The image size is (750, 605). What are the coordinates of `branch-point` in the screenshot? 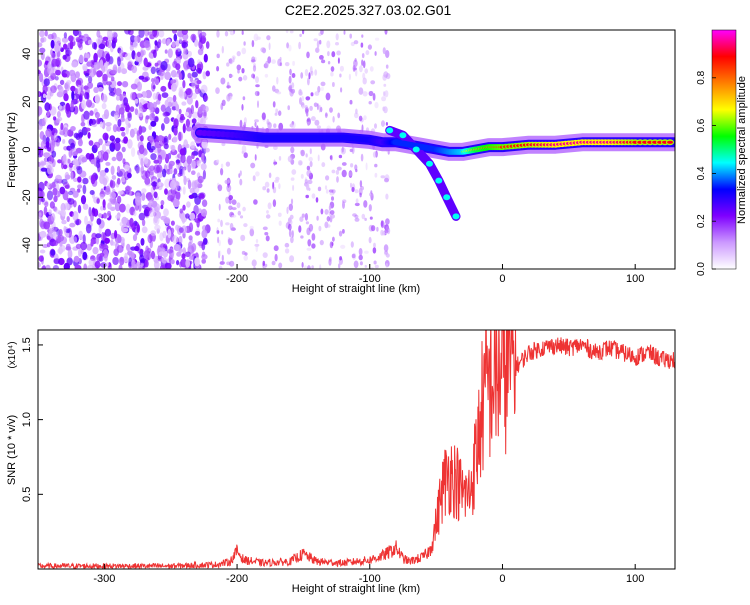 It's located at (429, 163).